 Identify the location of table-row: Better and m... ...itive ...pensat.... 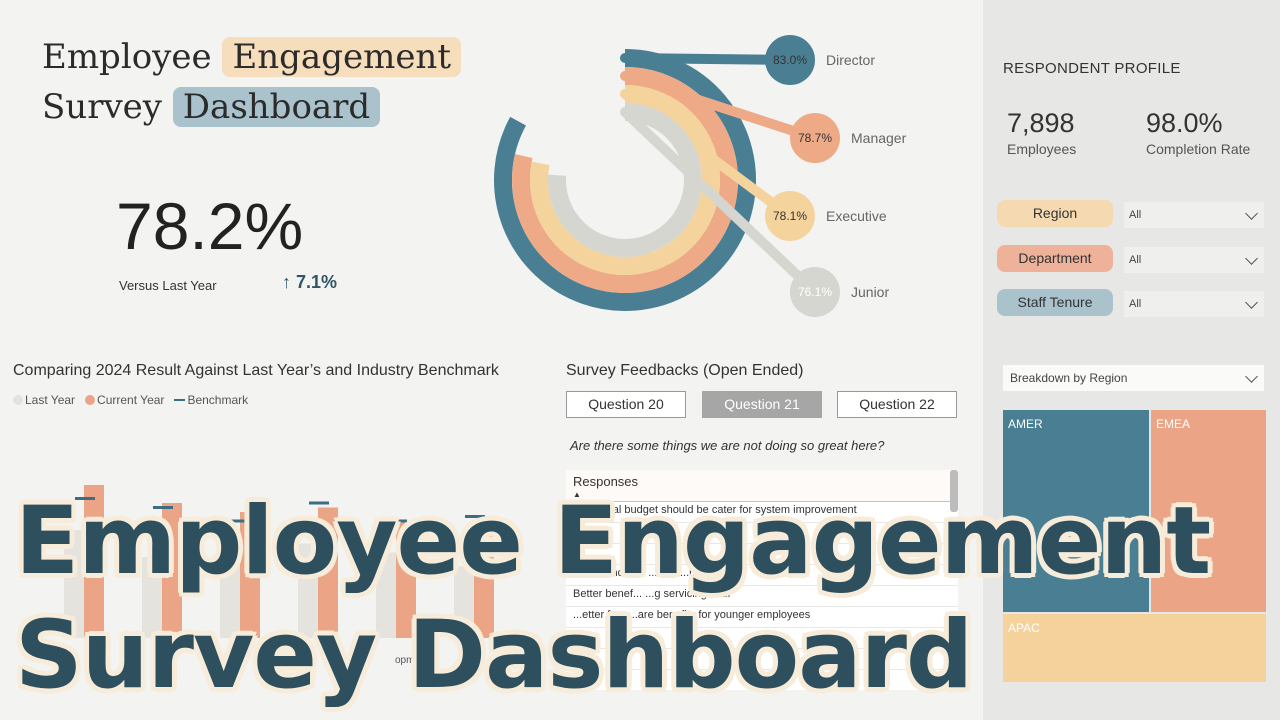
(762, 575).